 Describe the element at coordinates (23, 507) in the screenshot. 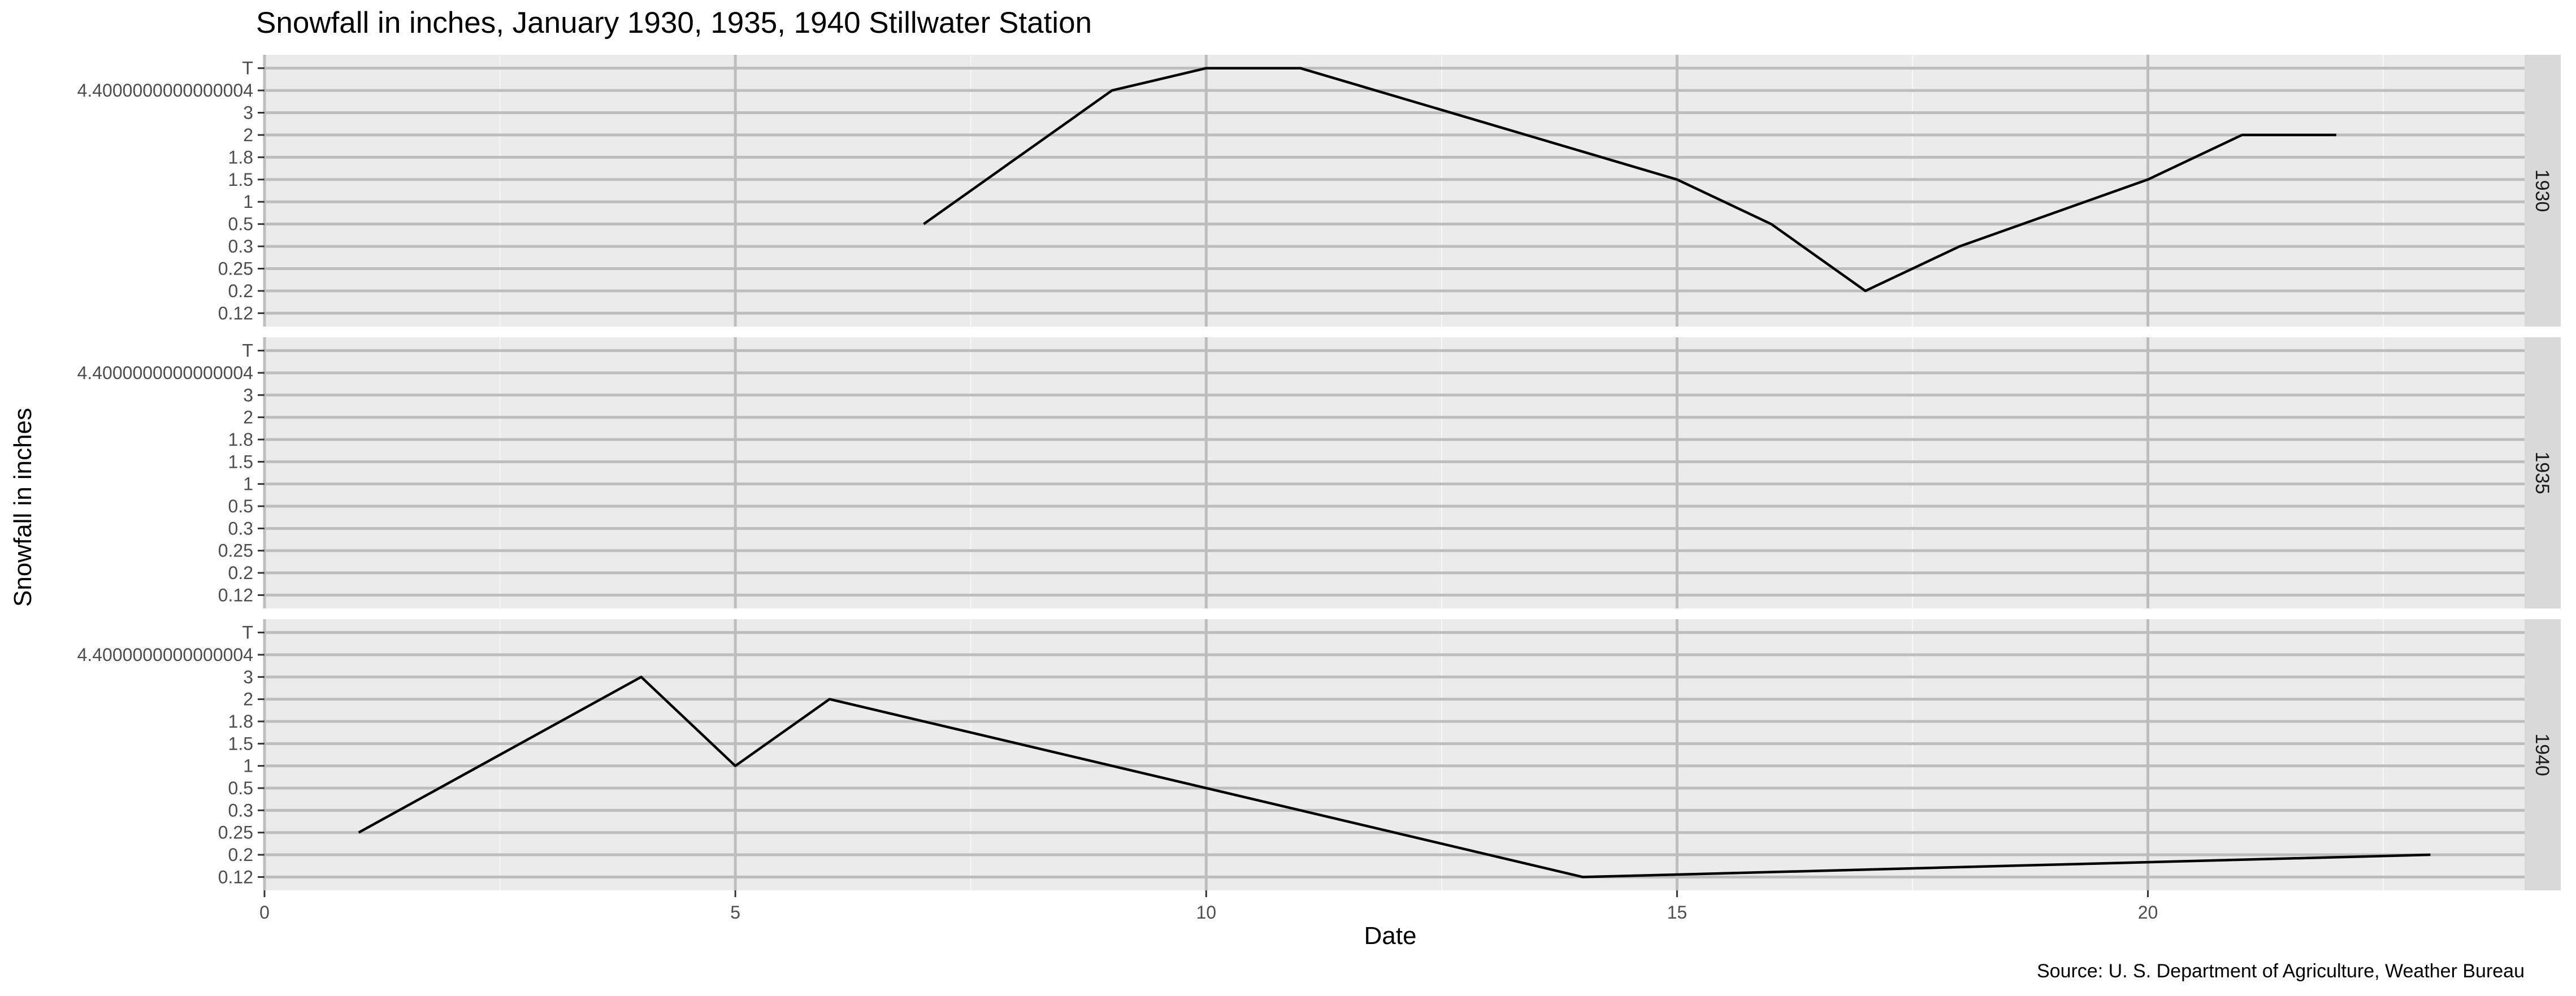

I see `y-axis-title: Snowfall in inches` at that location.